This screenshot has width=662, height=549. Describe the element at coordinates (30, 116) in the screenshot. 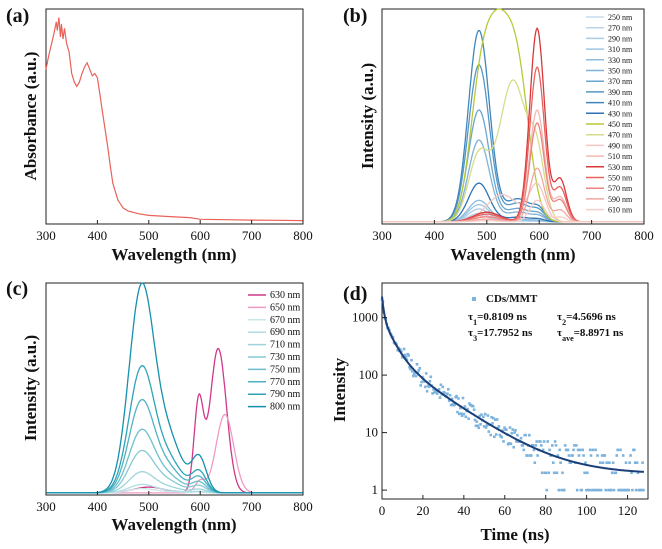

I see `y-axis-label-a: Absorbance (a.u.)` at that location.